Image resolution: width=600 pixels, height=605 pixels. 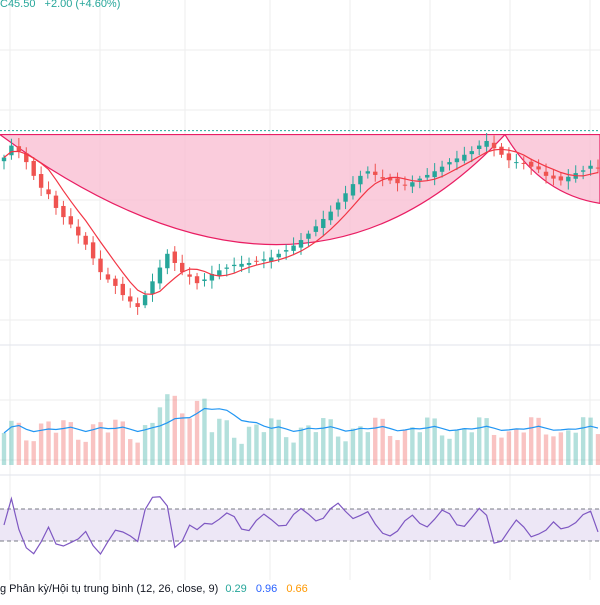 I want to click on oscillator-band, so click(x=300, y=525).